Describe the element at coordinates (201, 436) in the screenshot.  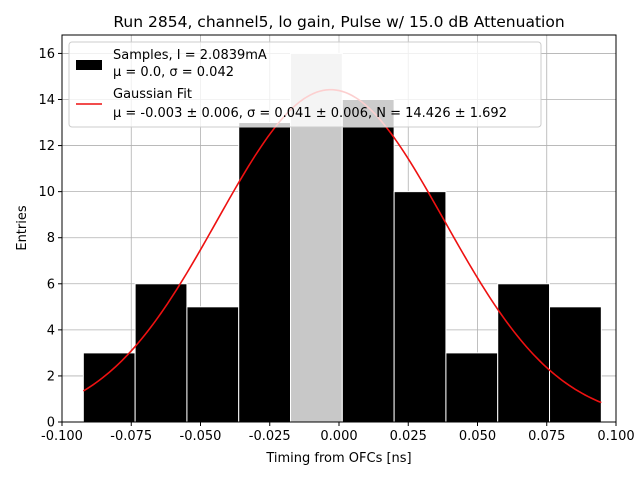
I see `x-tick-label: -0.050` at that location.